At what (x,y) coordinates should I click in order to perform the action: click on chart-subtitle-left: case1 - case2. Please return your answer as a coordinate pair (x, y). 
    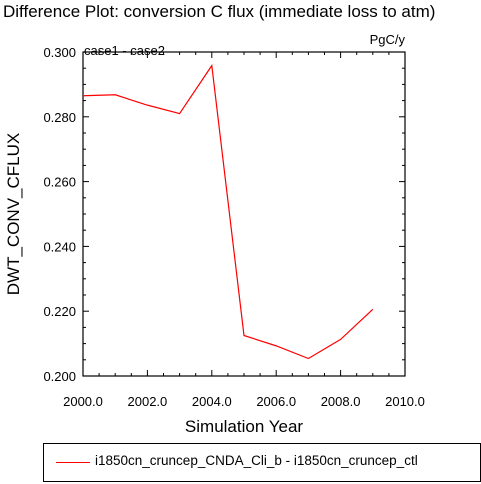
    Looking at the image, I should click on (124, 50).